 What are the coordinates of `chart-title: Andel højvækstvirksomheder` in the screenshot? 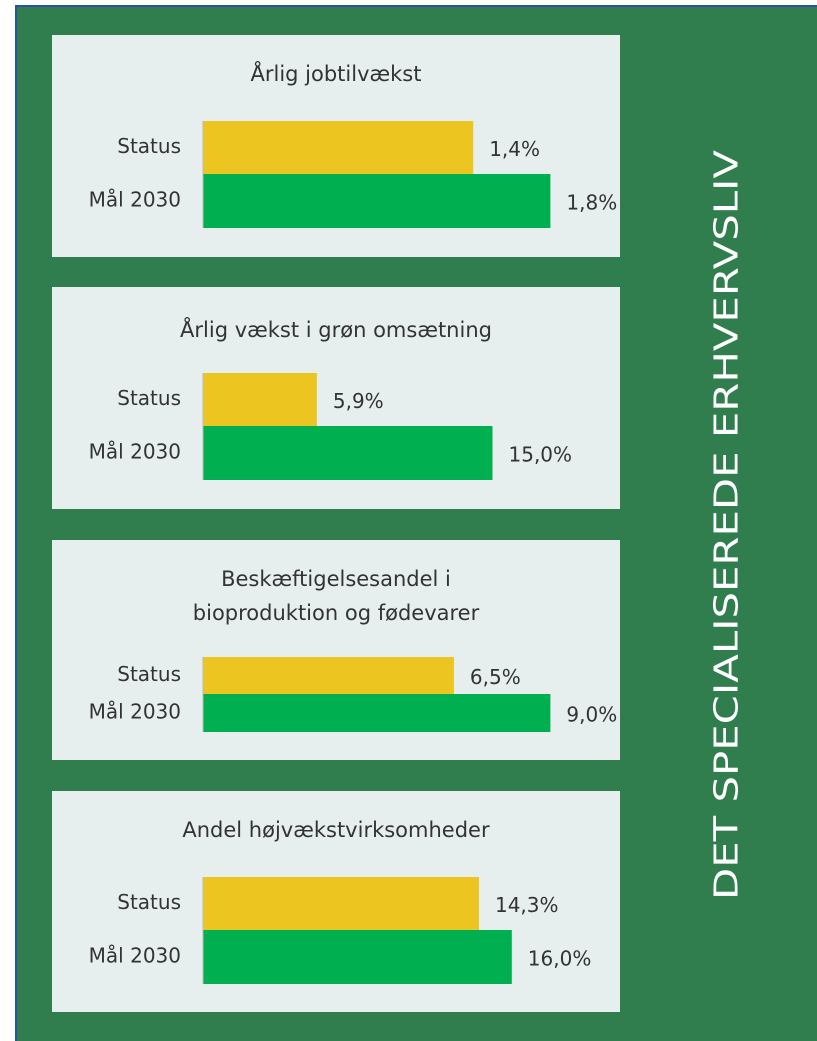 It's located at (336, 830).